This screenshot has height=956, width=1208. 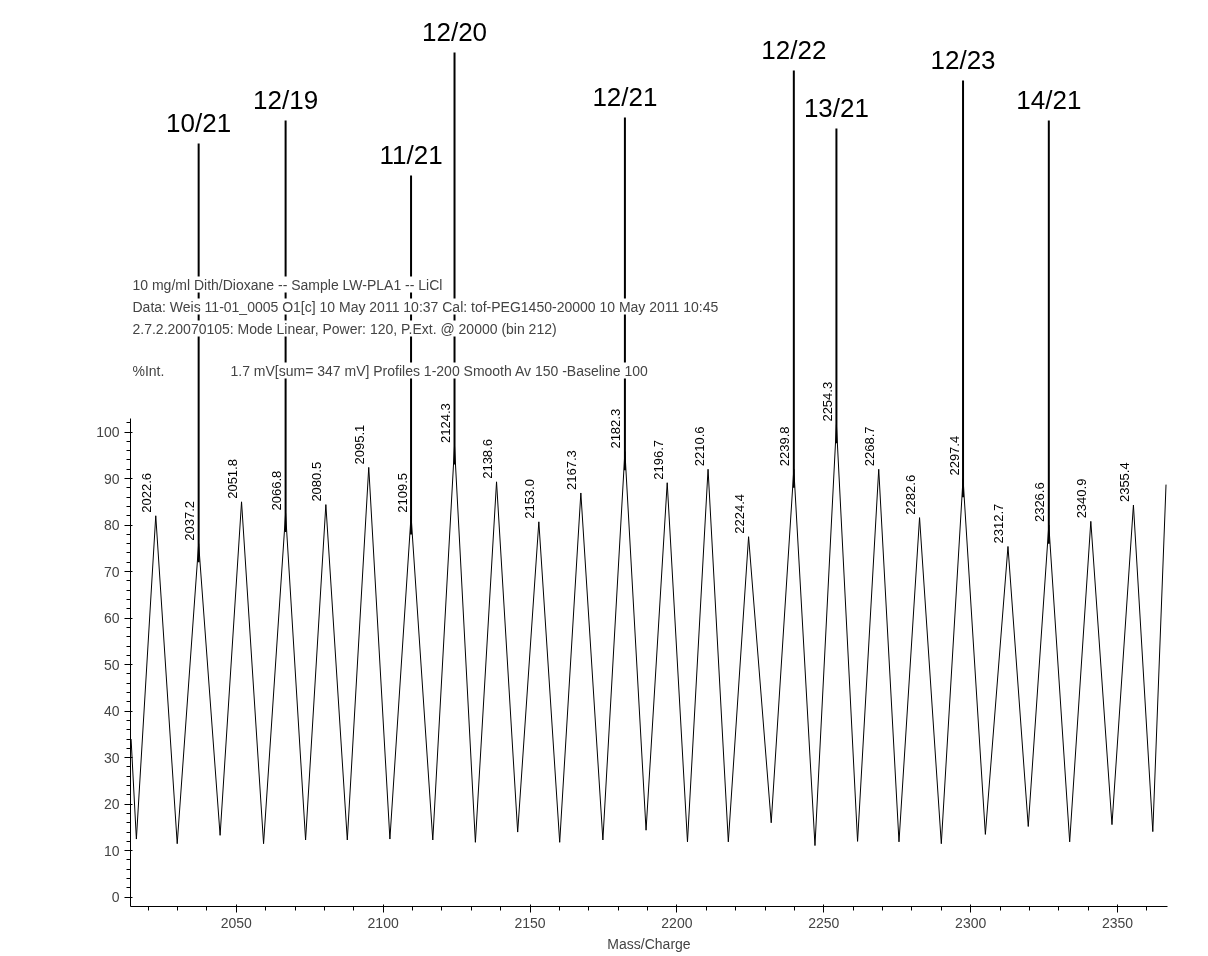 What do you see at coordinates (425, 306) in the screenshot?
I see `text: Data: Weis 11-01_0005 O1[c] 10 May 2011 10:37 Cal: tof-PEG1450-20000 10 May 2011 10:45` at bounding box center [425, 306].